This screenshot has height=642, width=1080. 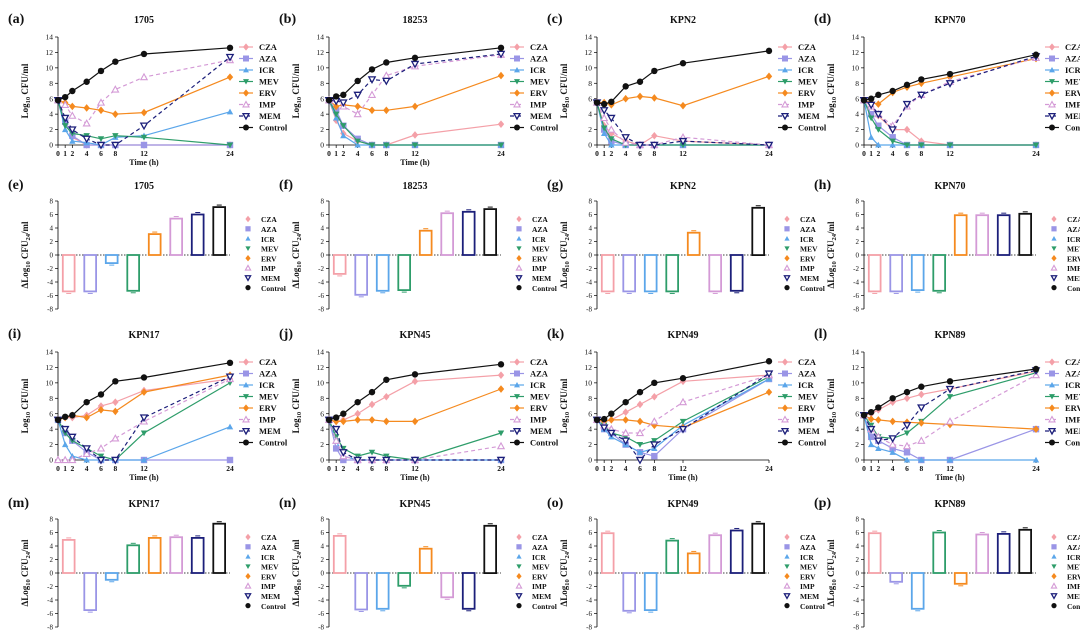 What do you see at coordinates (939, 274) in the screenshot?
I see `bar-mev` at bounding box center [939, 274].